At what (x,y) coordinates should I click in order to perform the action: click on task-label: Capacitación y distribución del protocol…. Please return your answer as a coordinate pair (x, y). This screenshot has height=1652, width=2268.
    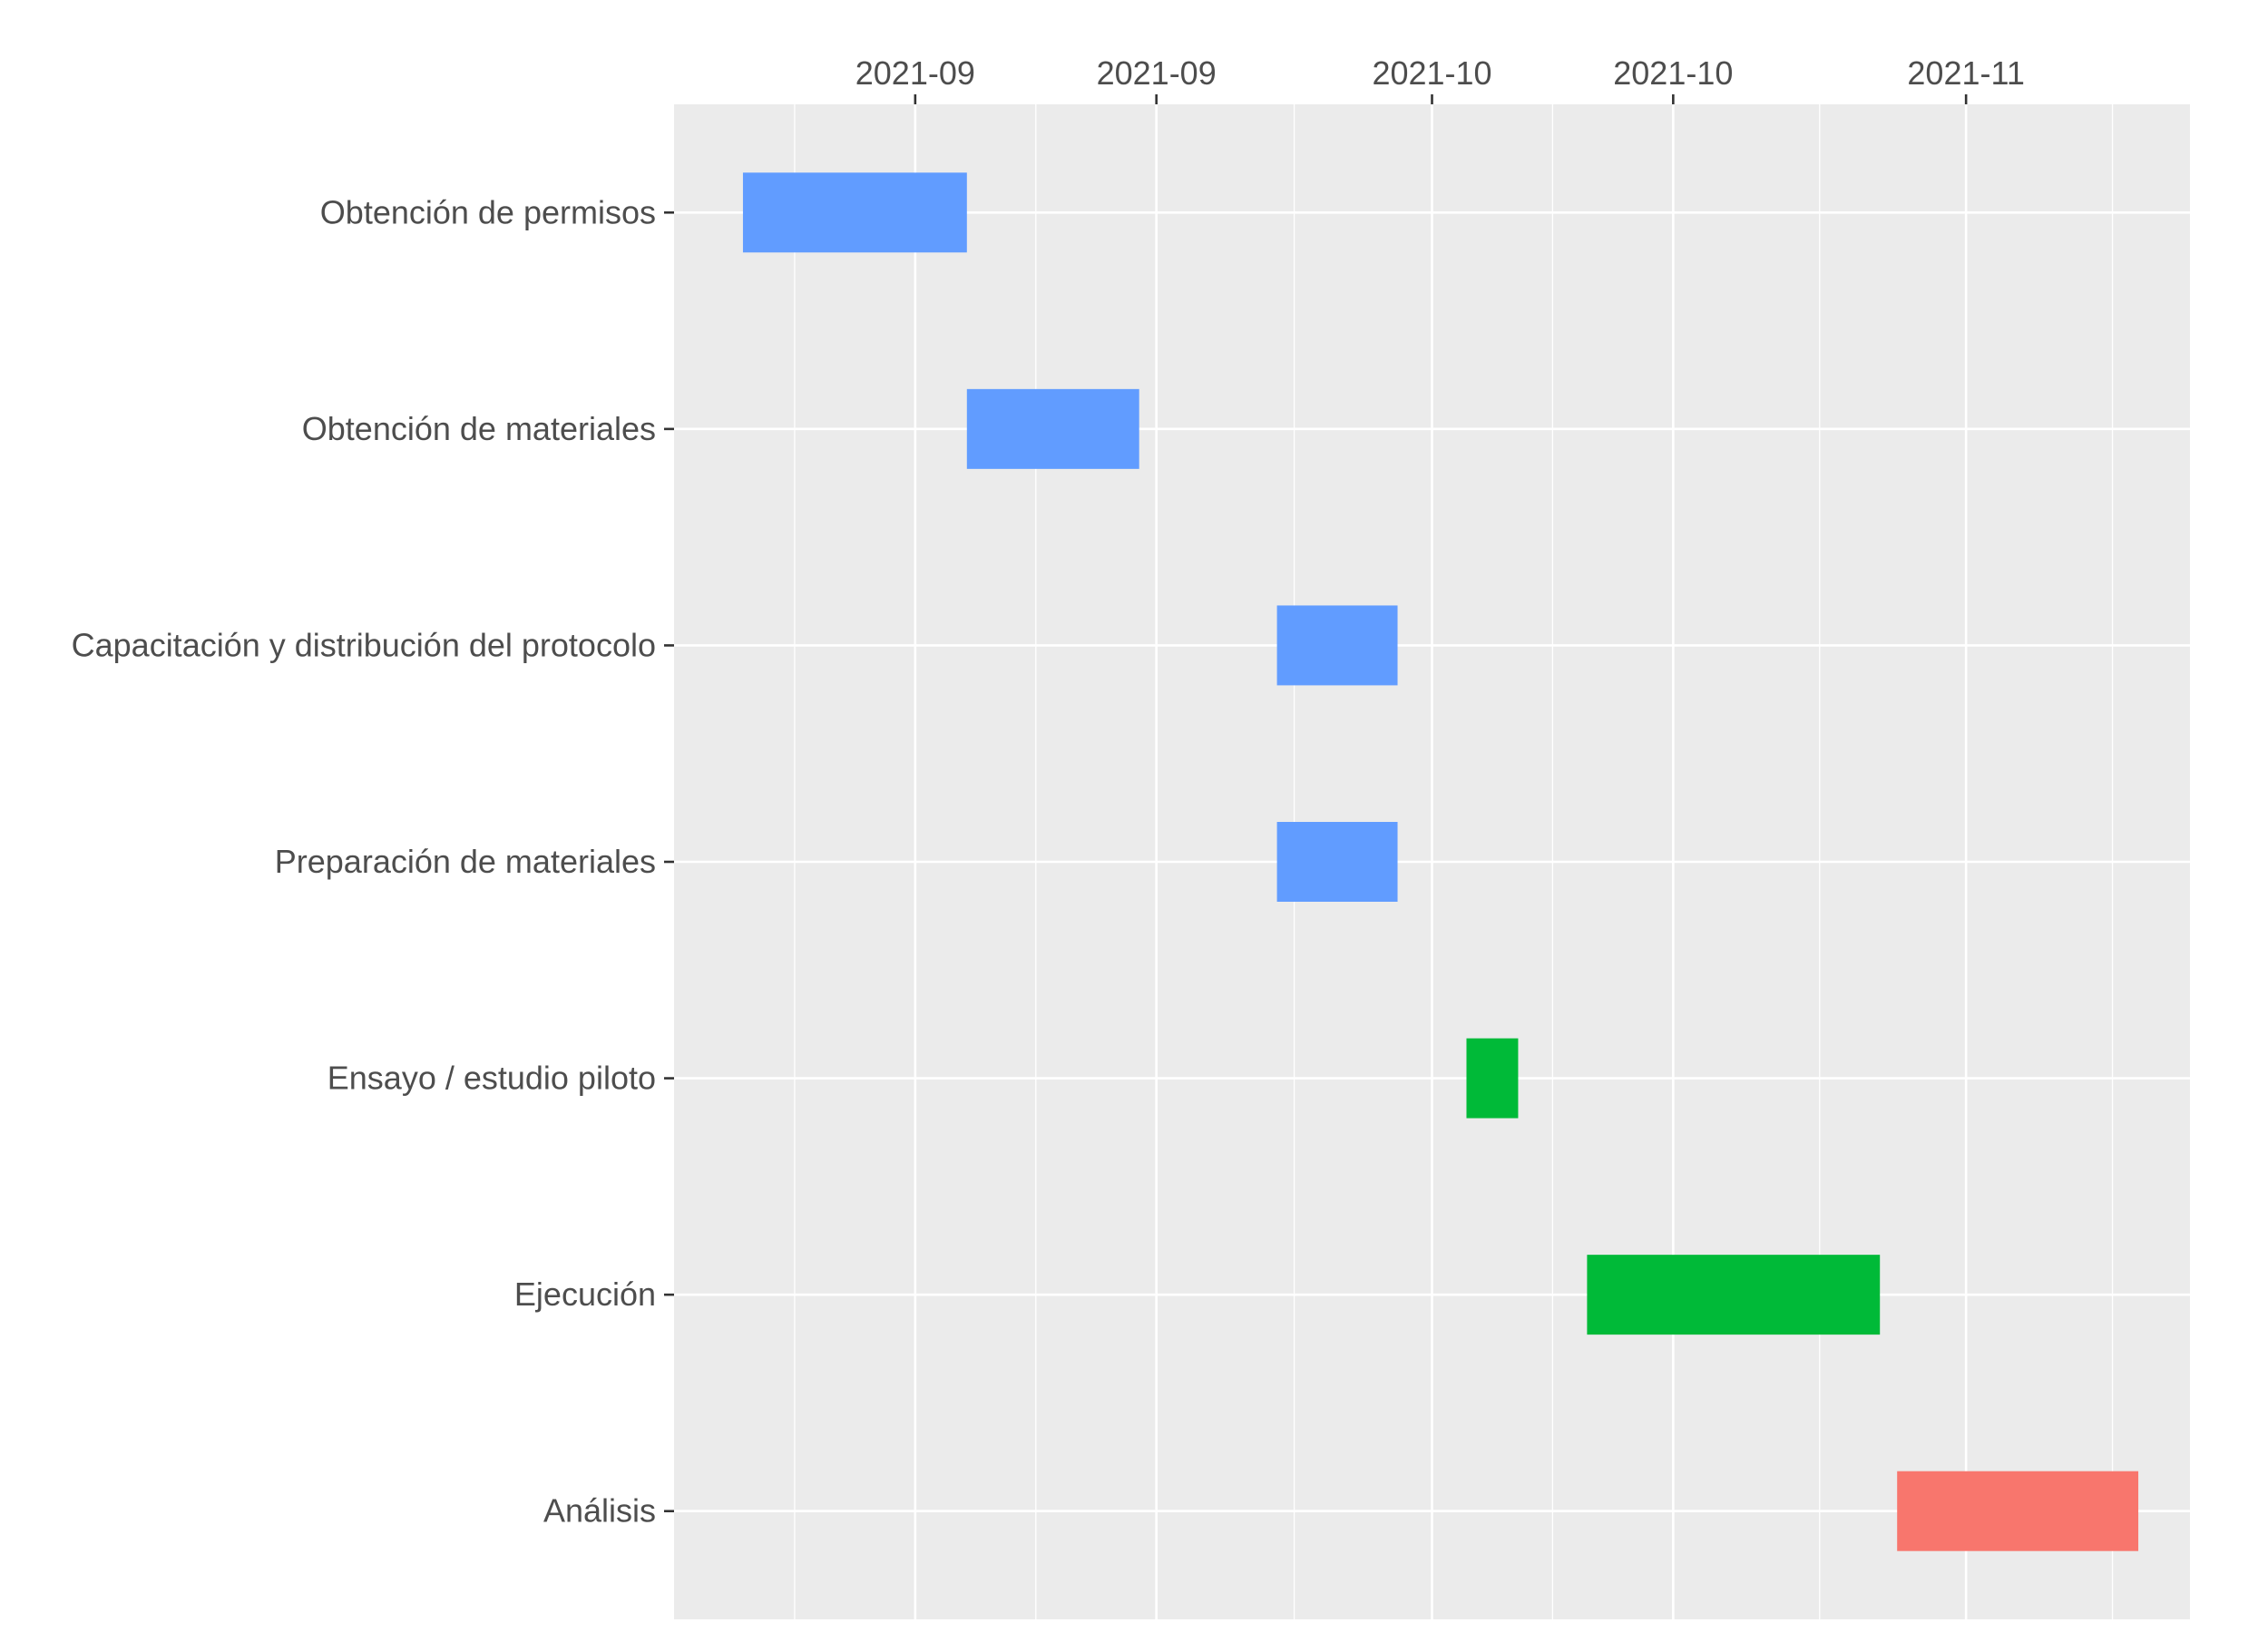
    Looking at the image, I should click on (364, 644).